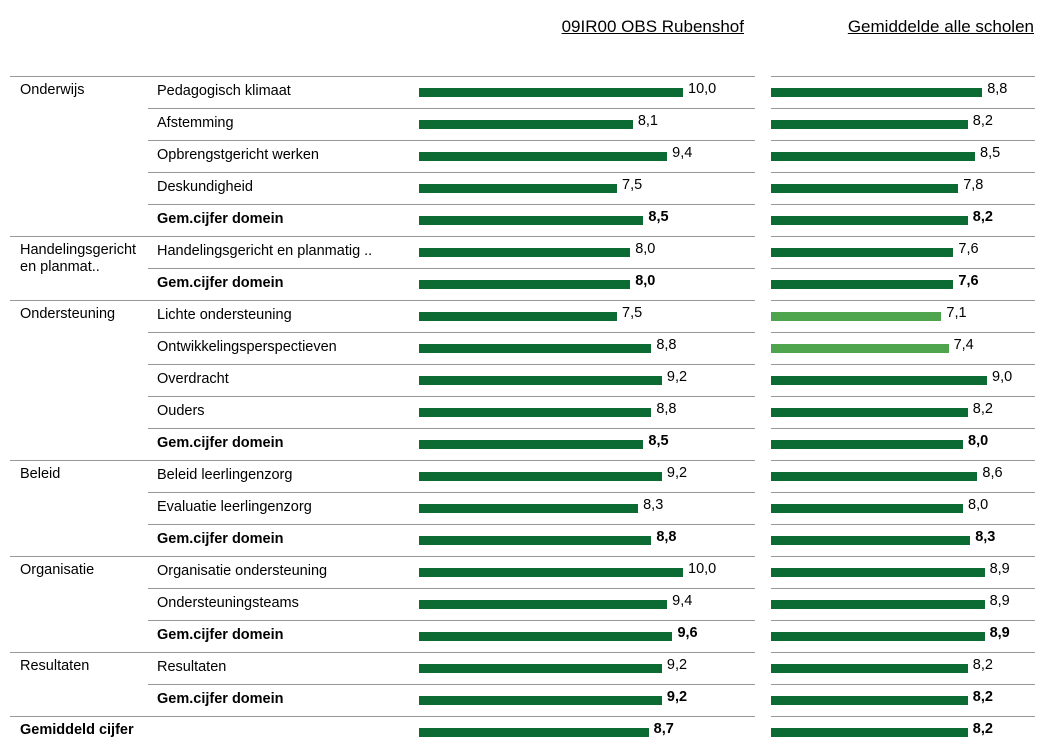 The width and height of the screenshot is (1038, 740). What do you see at coordinates (68, 314) in the screenshot?
I see `domain-label: Ondersteuning` at bounding box center [68, 314].